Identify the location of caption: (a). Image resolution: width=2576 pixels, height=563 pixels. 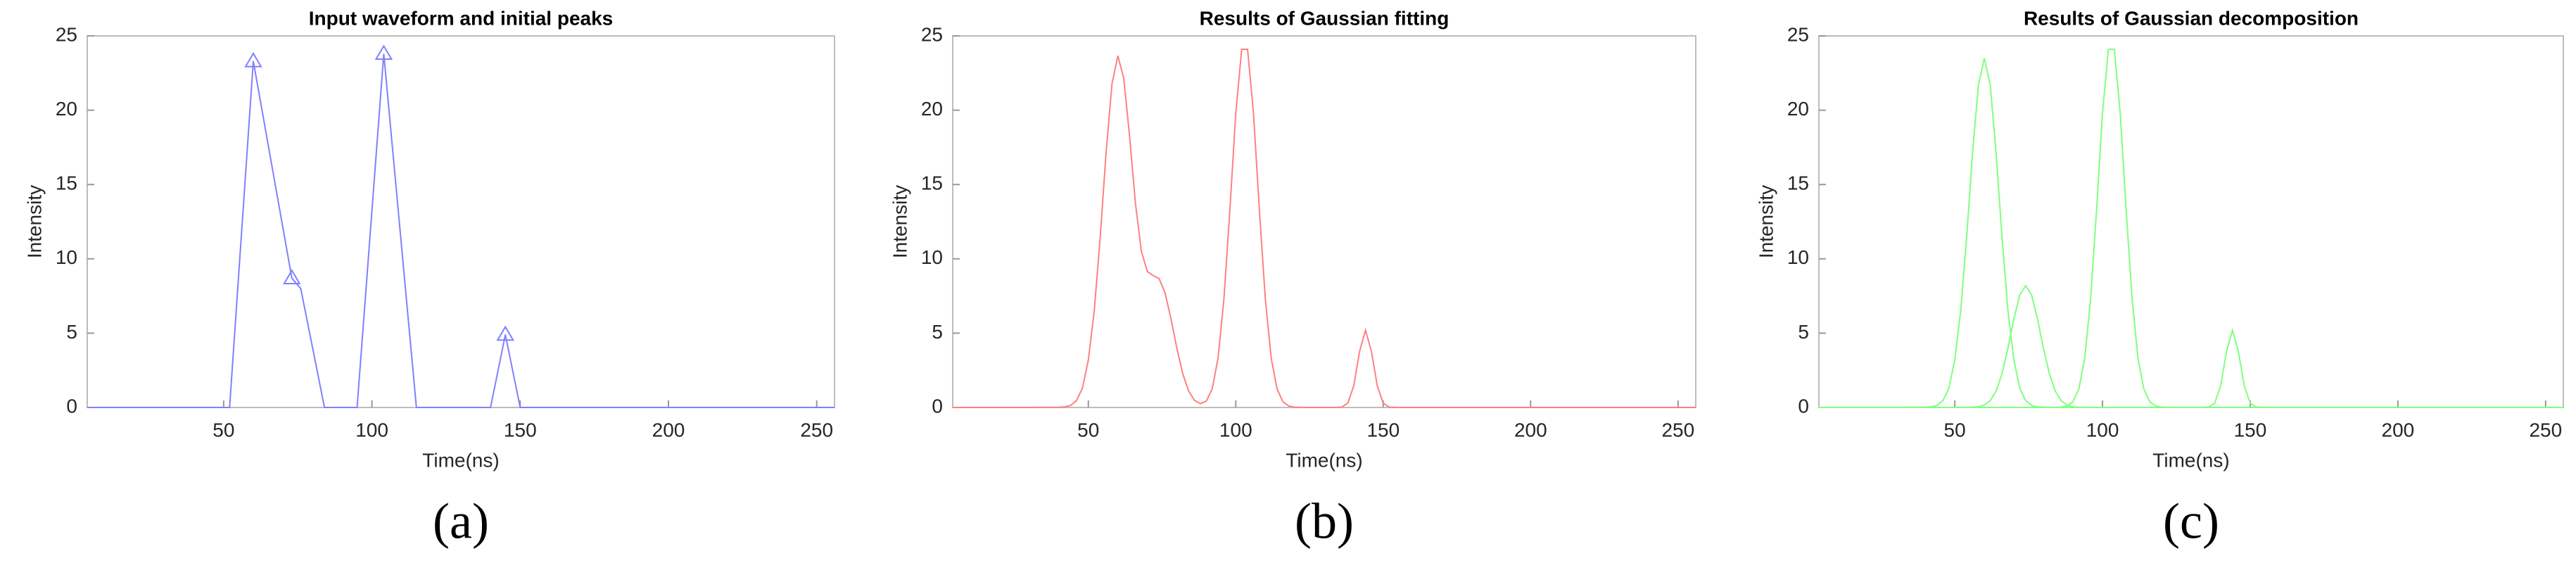
(461, 521).